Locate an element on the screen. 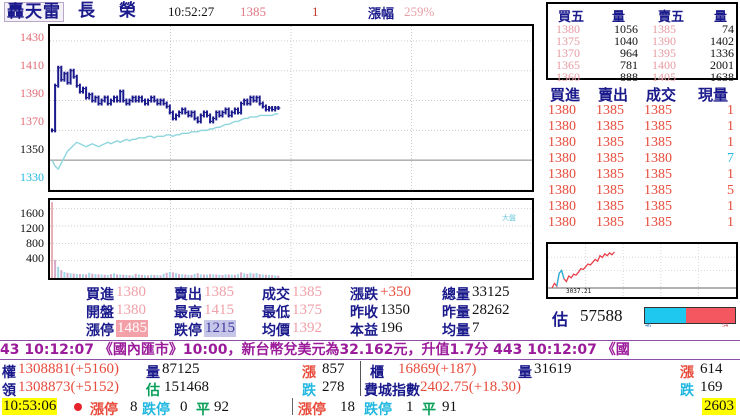 The width and height of the screenshot is (740, 419). status-right-up-label: 漲停 is located at coordinates (312, 410).